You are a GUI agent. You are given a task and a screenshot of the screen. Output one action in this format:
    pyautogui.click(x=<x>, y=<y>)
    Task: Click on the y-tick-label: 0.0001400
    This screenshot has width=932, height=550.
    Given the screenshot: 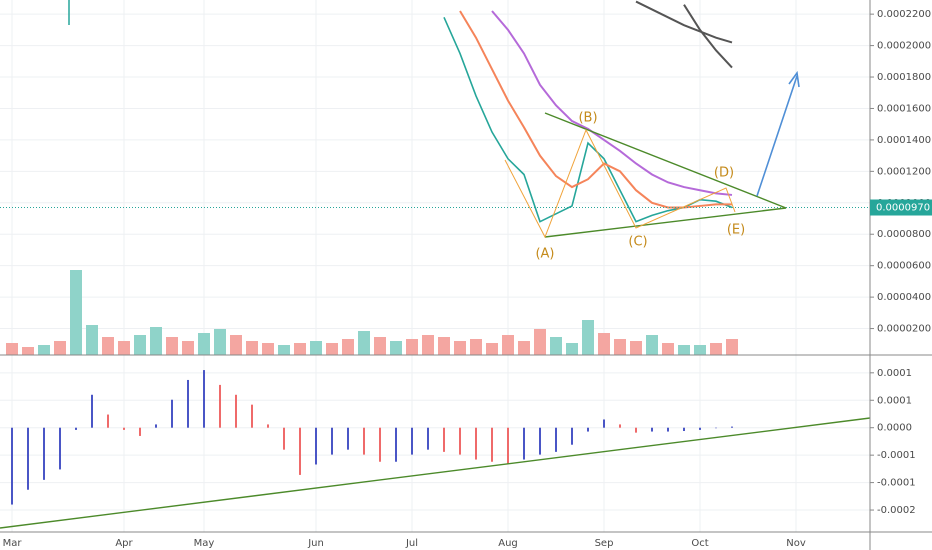 What is the action you would take?
    pyautogui.click(x=904, y=140)
    